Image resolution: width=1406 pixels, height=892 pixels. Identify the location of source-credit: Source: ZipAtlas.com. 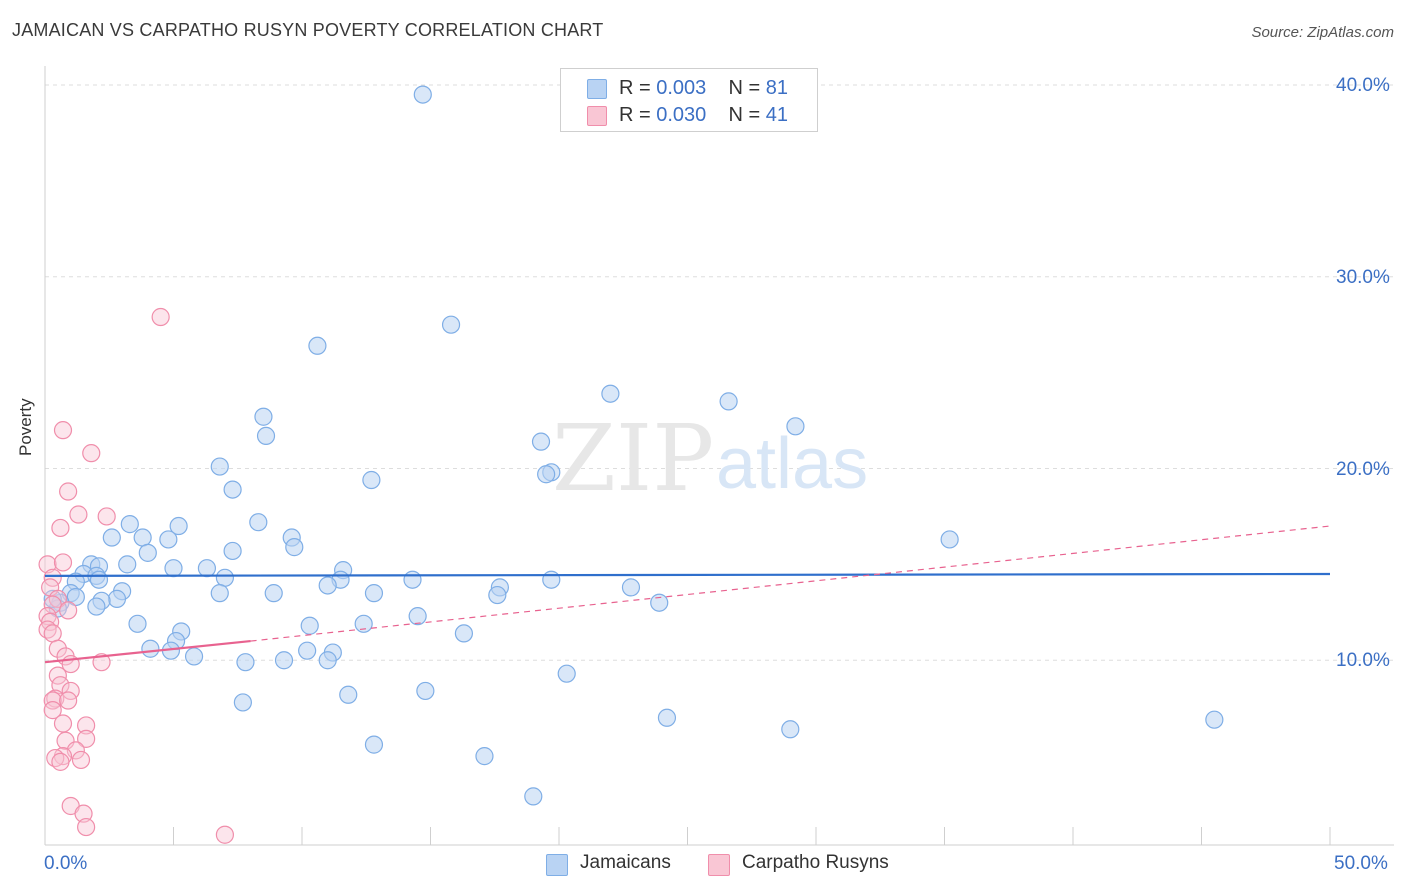
(1322, 32).